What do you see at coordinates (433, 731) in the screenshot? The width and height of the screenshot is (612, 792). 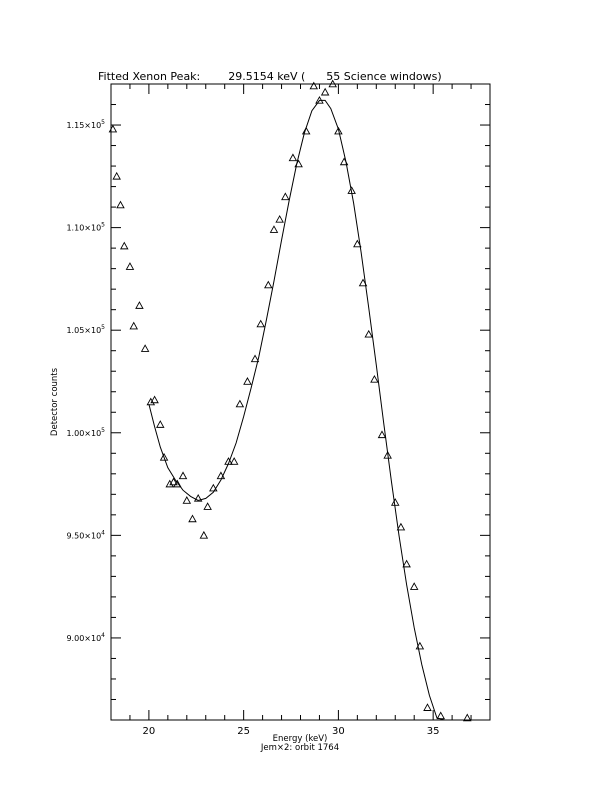 I see `x-tick-label: 35` at bounding box center [433, 731].